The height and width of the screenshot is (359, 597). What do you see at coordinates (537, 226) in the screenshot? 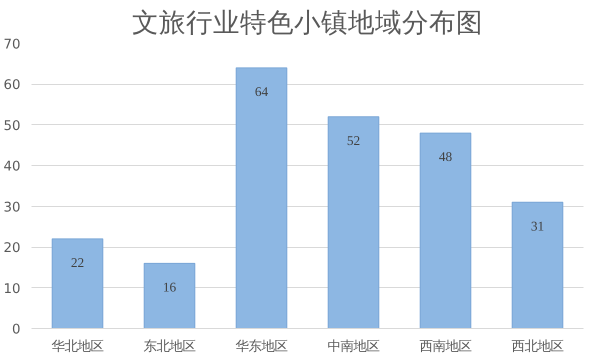
I see `data-label: 31` at bounding box center [537, 226].